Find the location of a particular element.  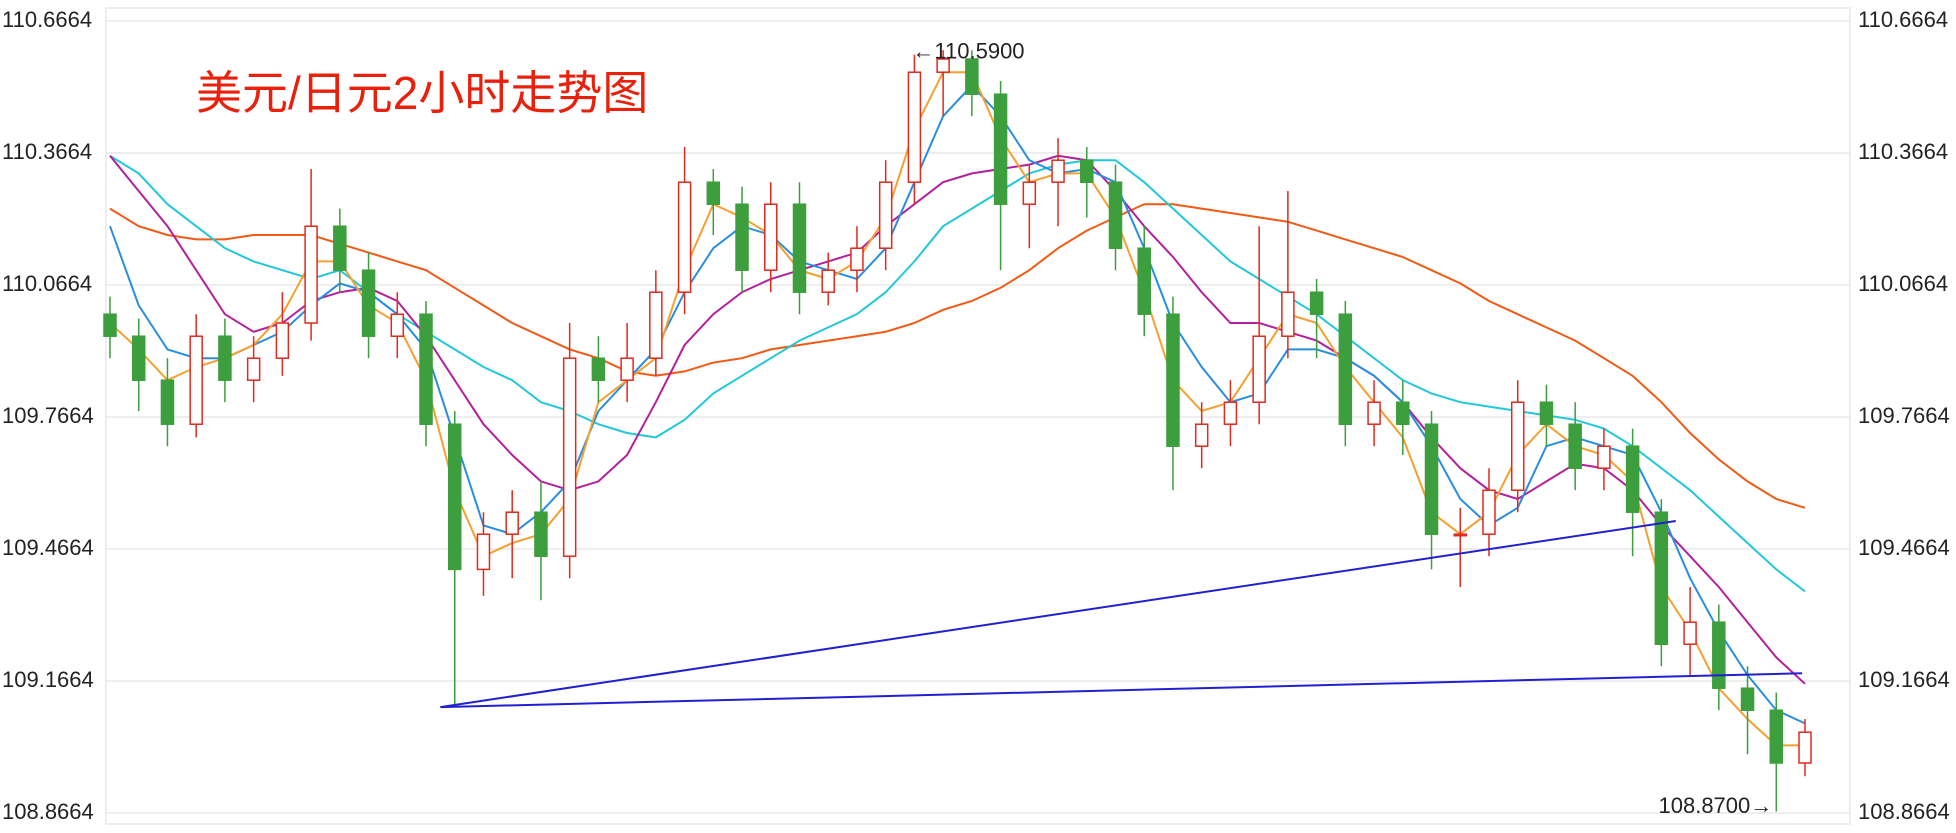

y-tick-label-right: 110.0664 is located at coordinates (1903, 283).